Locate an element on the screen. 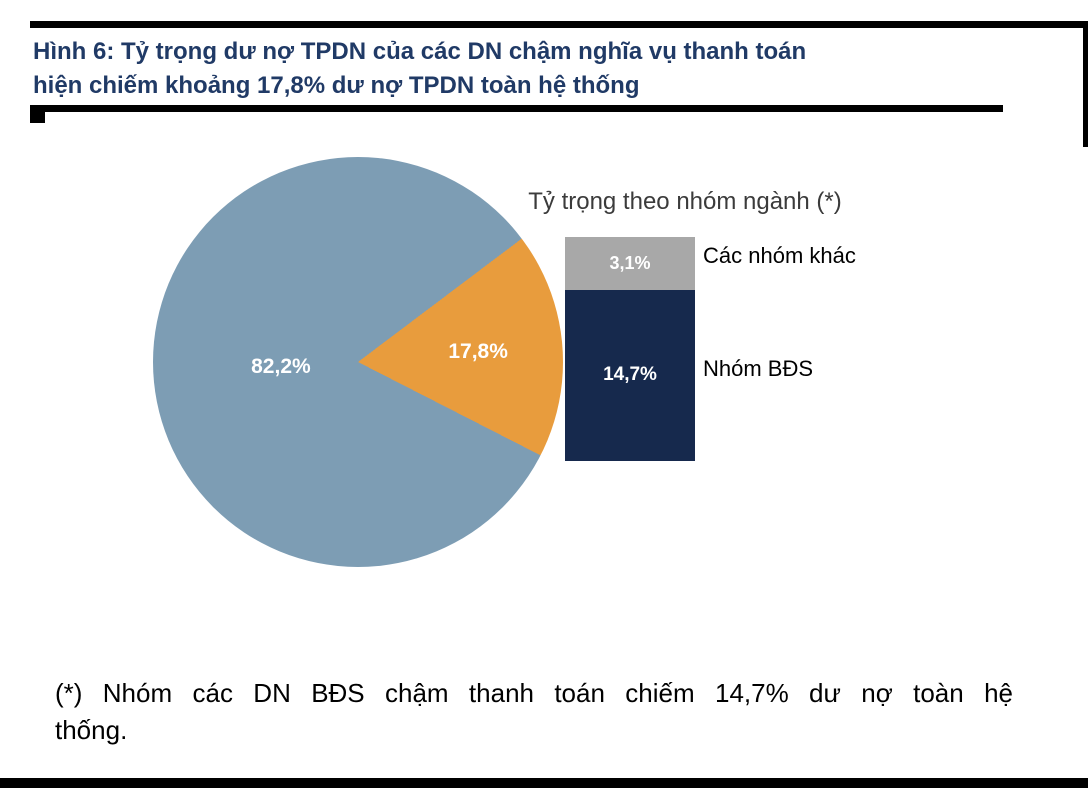  bar-segment-other-groups: 3,1% is located at coordinates (630, 263).